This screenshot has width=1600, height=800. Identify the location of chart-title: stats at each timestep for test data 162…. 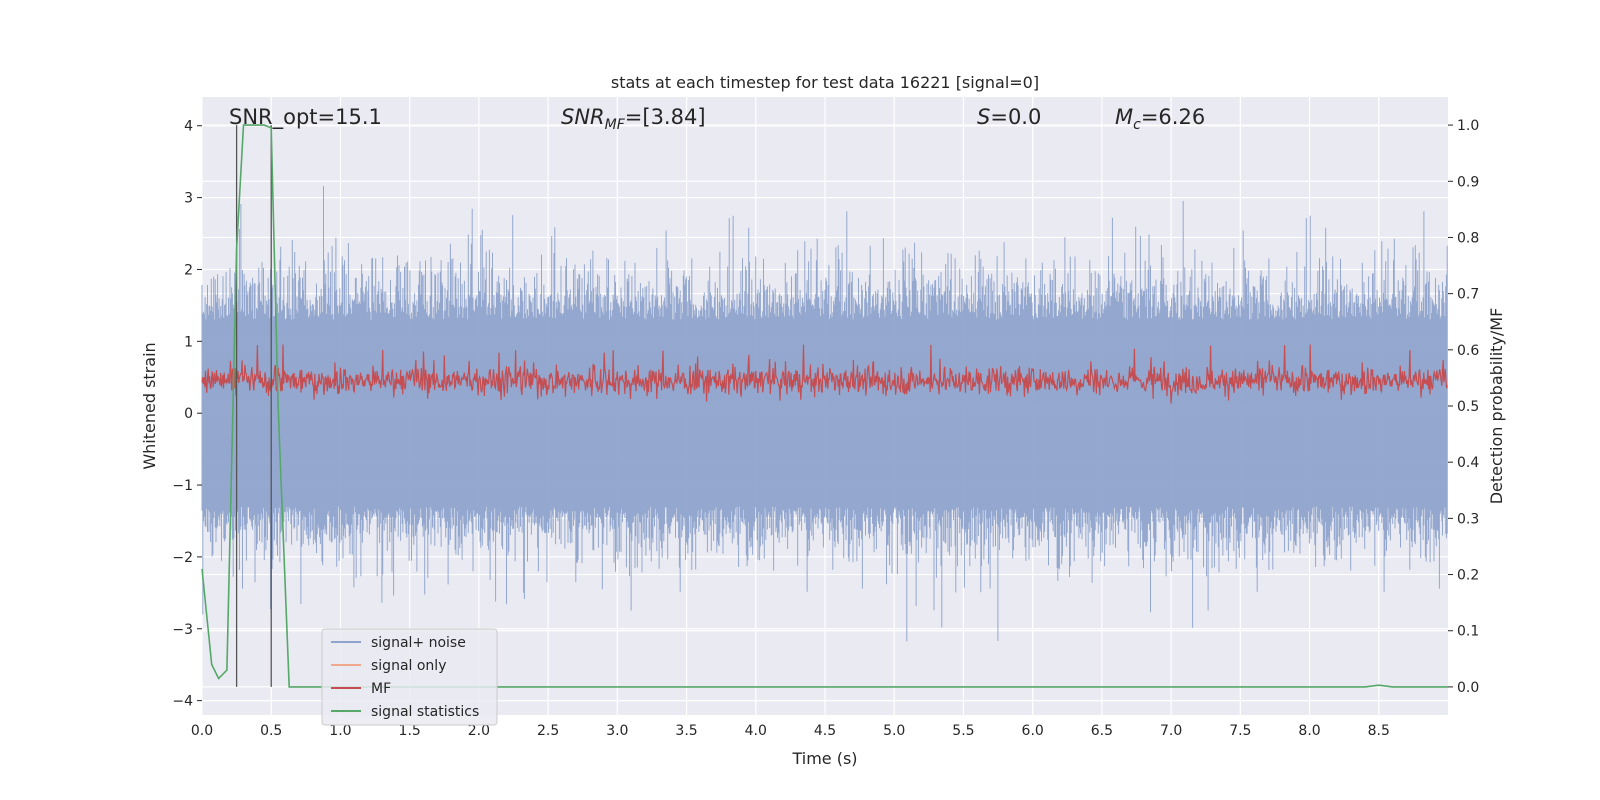
(825, 82).